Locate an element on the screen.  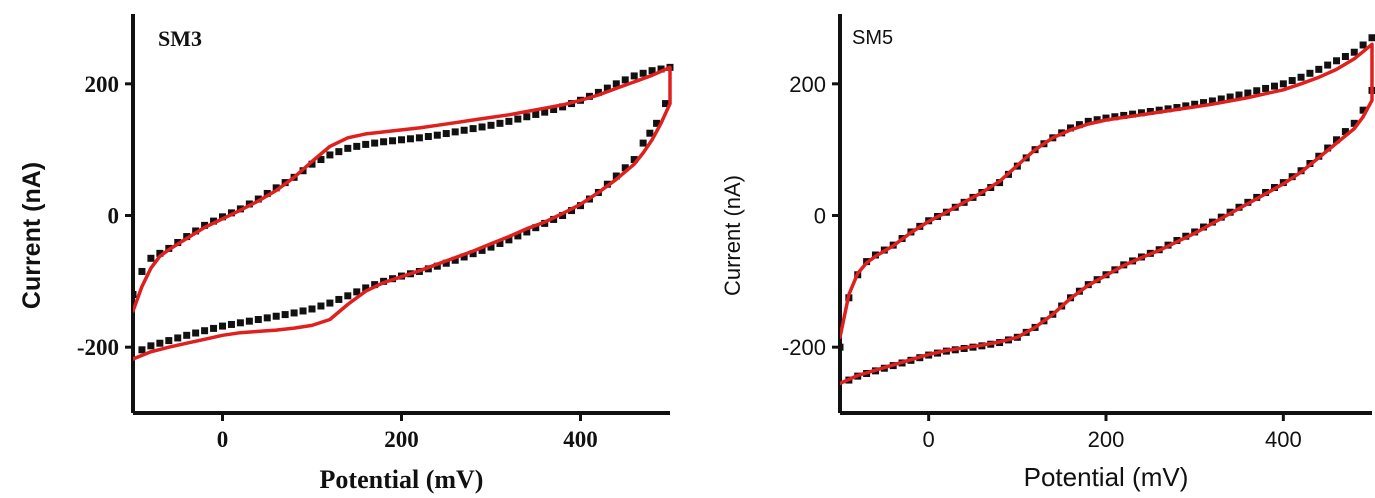
y-axis-label: Current (nA) is located at coordinates (732, 235).